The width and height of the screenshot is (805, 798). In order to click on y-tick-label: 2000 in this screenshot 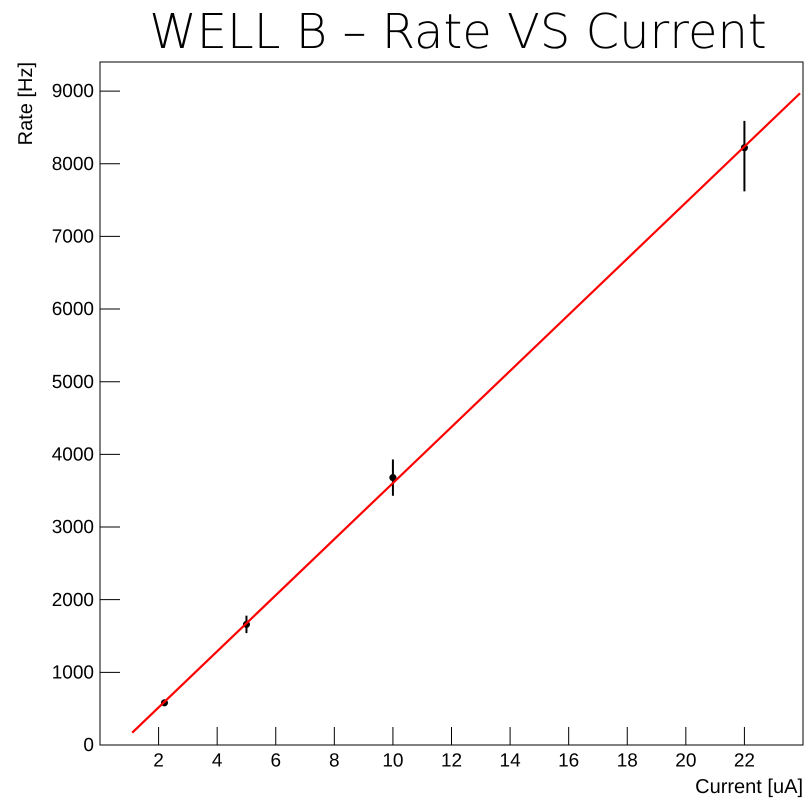, I will do `click(73, 600)`.